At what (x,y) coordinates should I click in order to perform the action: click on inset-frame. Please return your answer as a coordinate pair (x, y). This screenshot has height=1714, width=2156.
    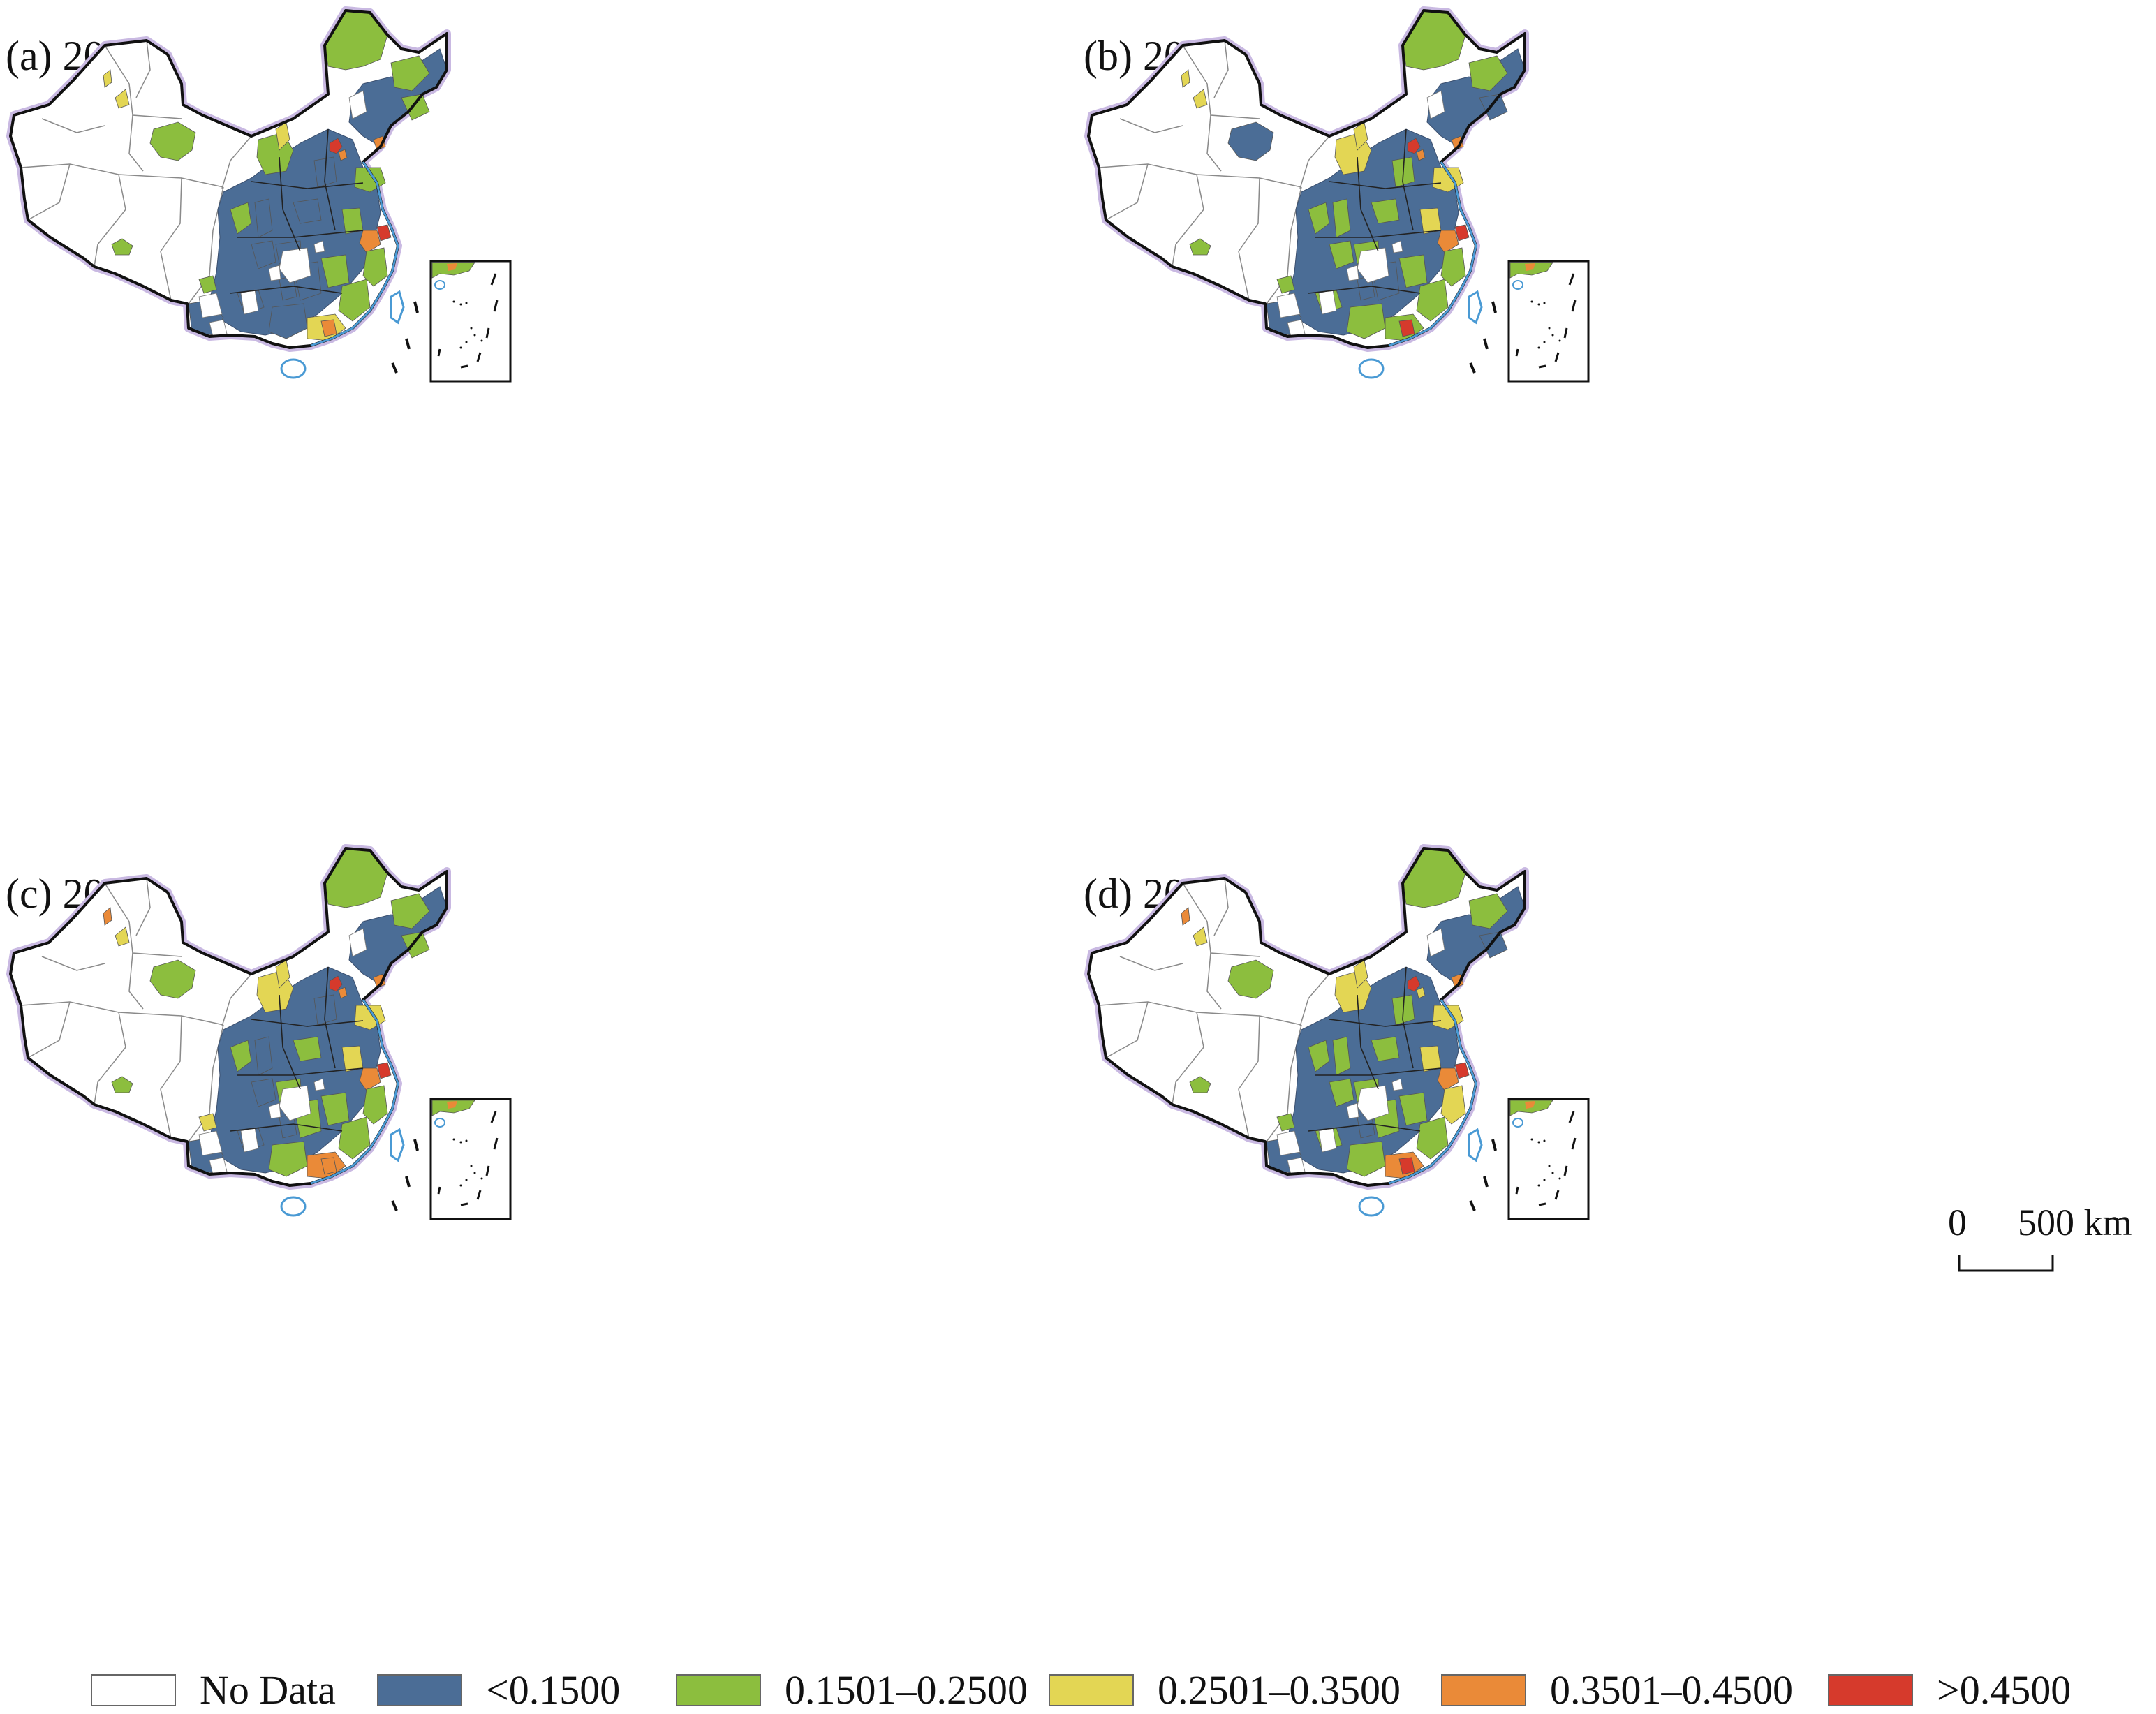
    Looking at the image, I should click on (471, 321).